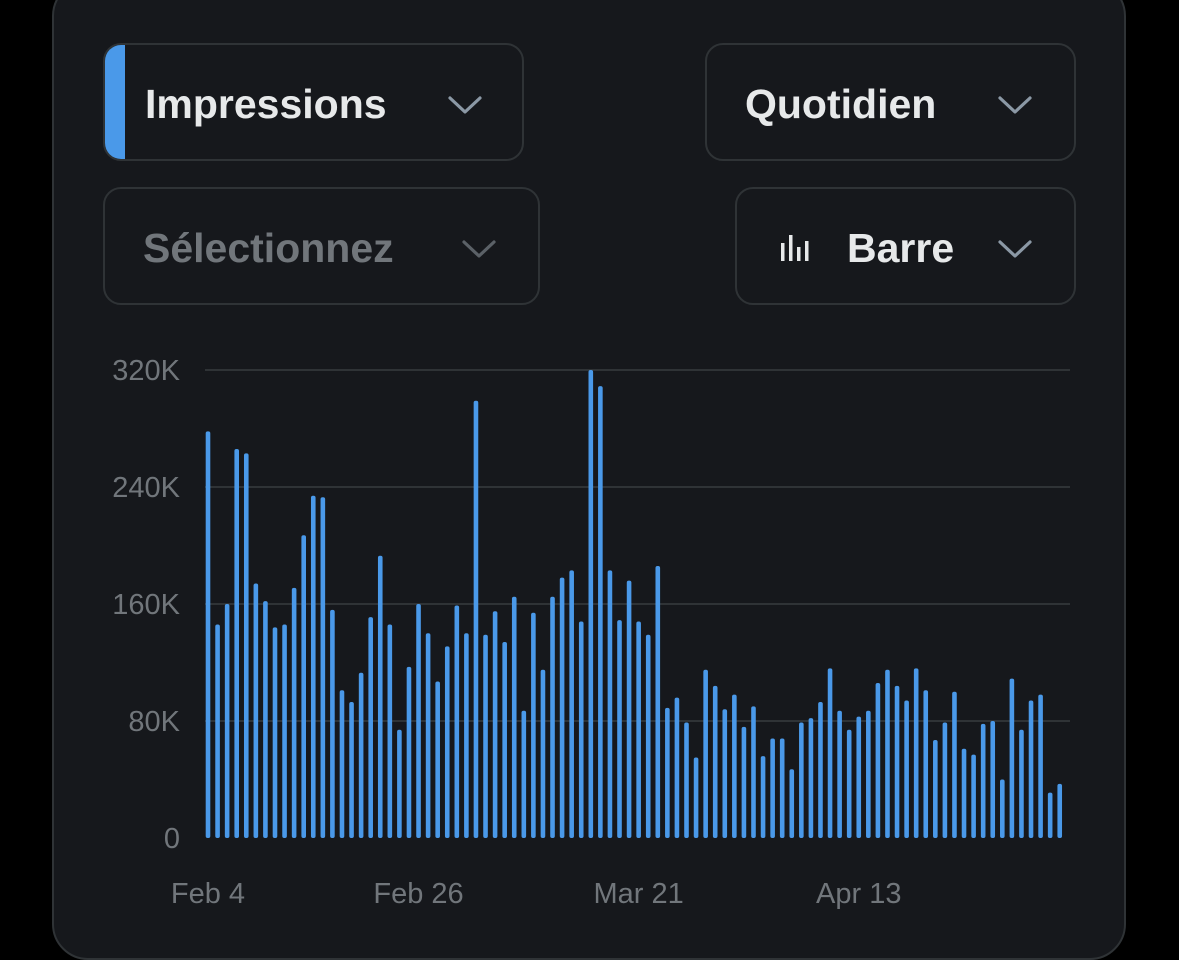 This screenshot has height=960, width=1179. I want to click on compare-metric-dropdown: Sélectionnez, so click(321, 246).